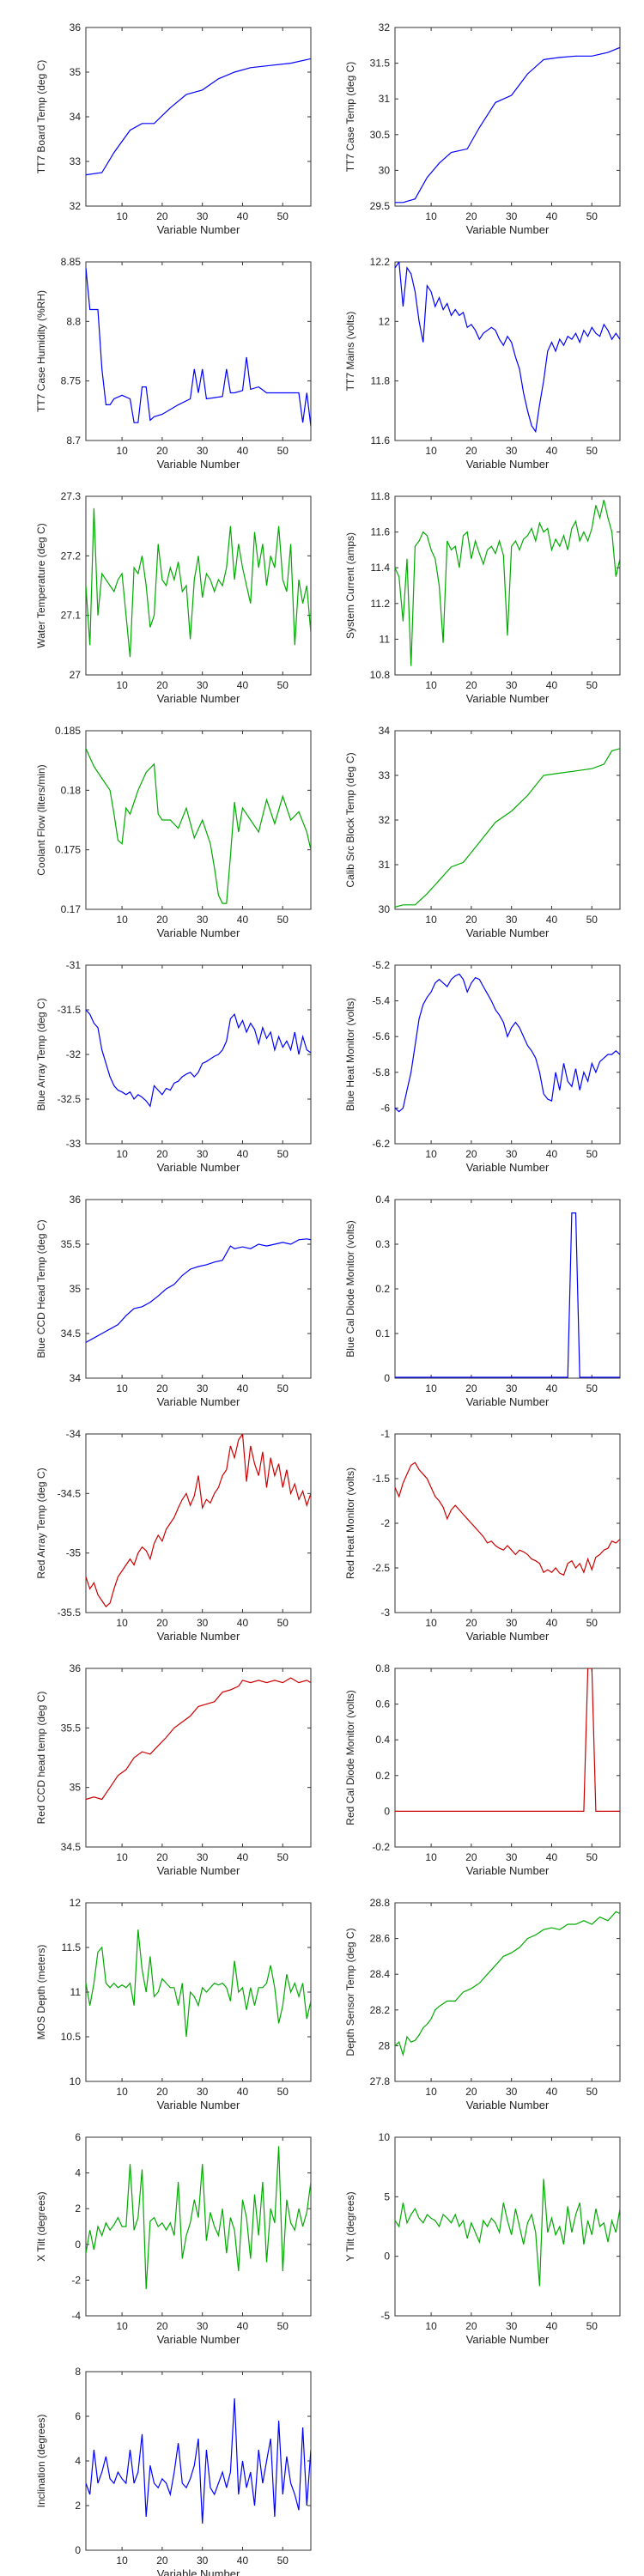  What do you see at coordinates (385, 2137) in the screenshot?
I see `y-tick-label: 10` at bounding box center [385, 2137].